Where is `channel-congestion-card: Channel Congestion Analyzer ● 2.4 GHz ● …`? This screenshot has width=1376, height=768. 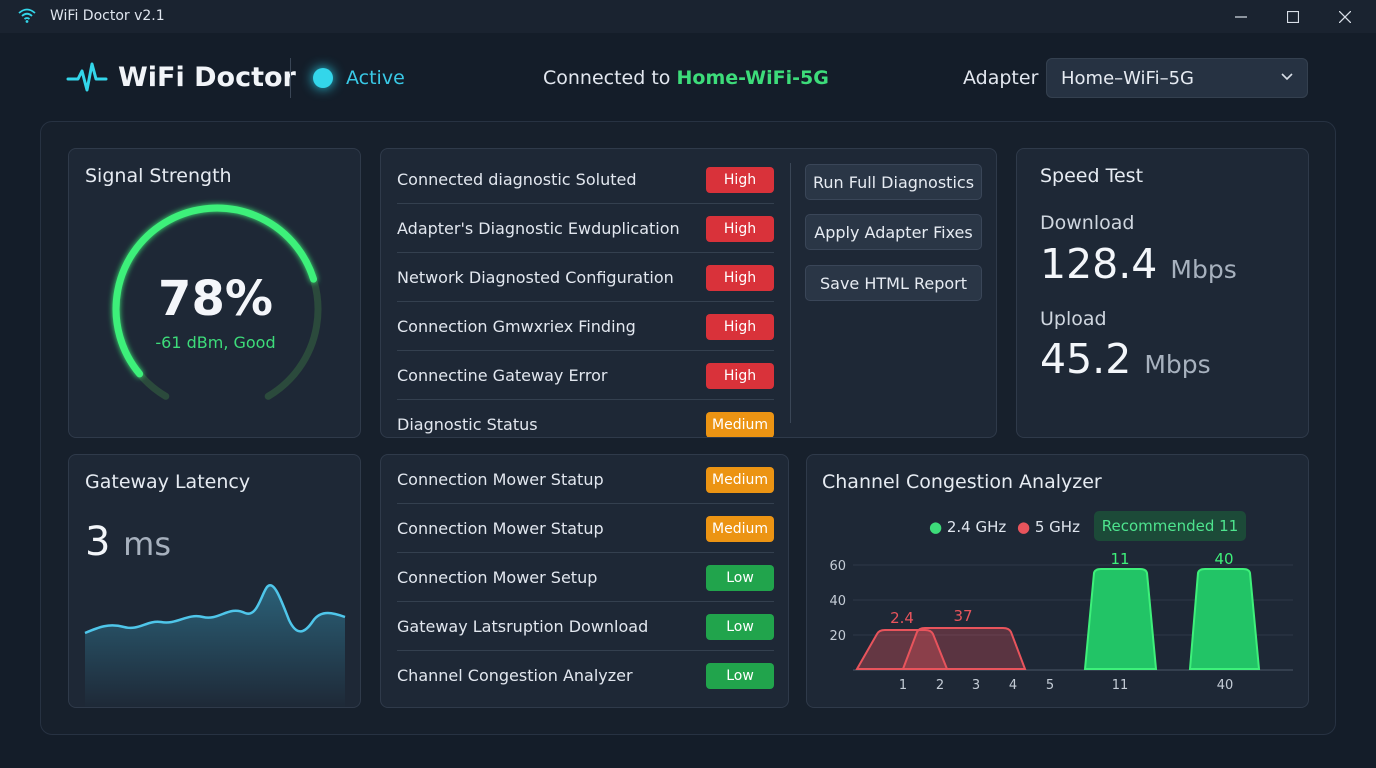
channel-congestion-card: Channel Congestion Analyzer ● 2.4 GHz ● … is located at coordinates (1057, 581).